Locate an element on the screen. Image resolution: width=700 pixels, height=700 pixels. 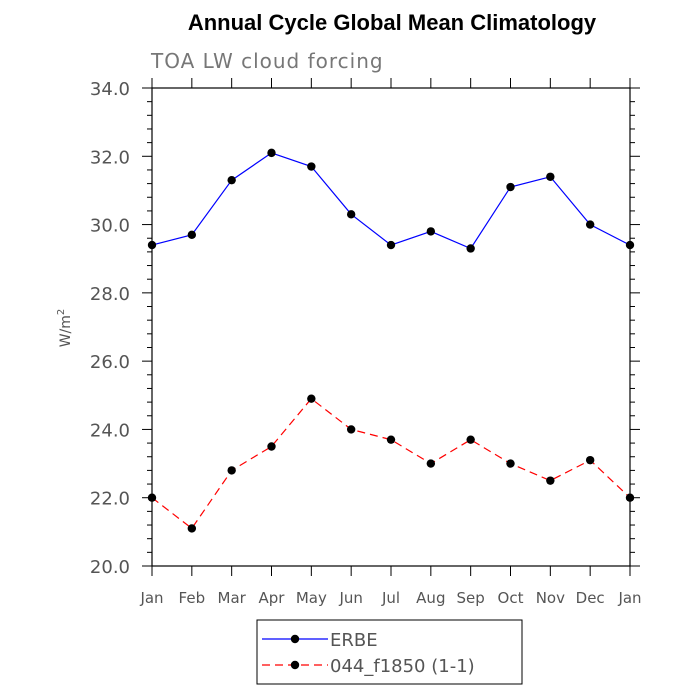
y-tick-label: 28.0 is located at coordinates (110, 294).